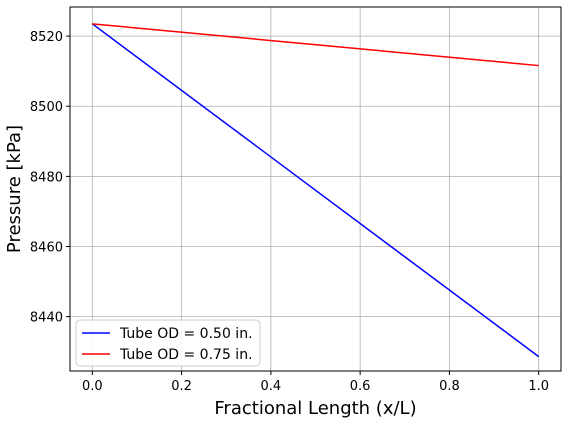 This screenshot has height=424, width=568. I want to click on y-tick-label: 8500, so click(46, 107).